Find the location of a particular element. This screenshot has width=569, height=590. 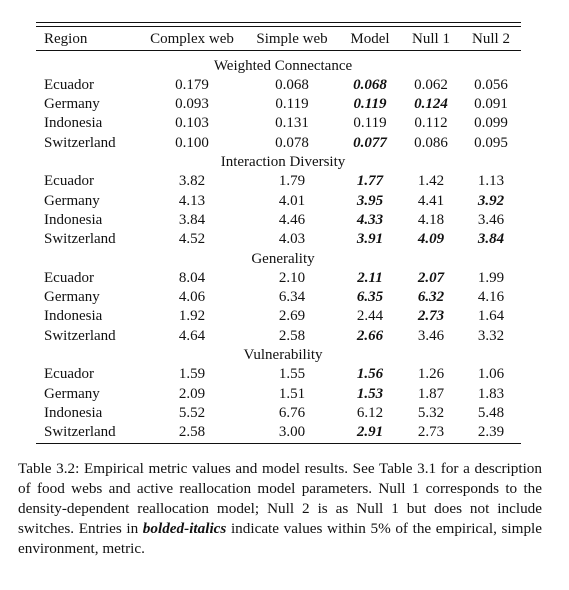

value-cell: 4.16 is located at coordinates (491, 297).